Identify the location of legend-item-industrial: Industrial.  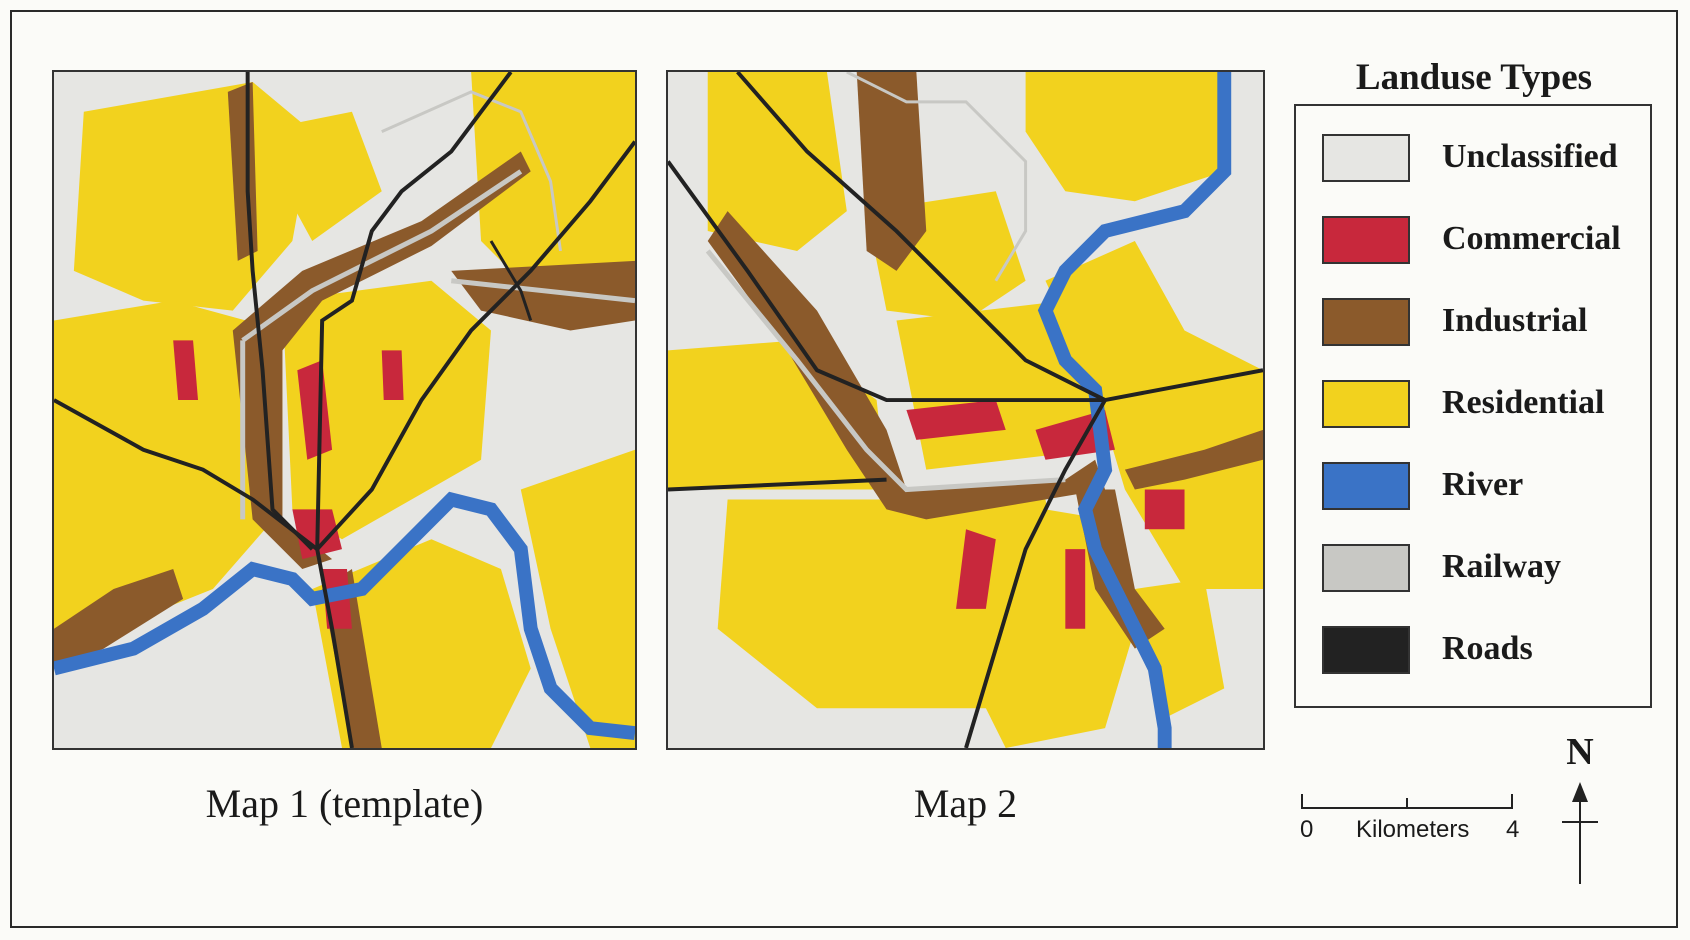
(1482, 323).